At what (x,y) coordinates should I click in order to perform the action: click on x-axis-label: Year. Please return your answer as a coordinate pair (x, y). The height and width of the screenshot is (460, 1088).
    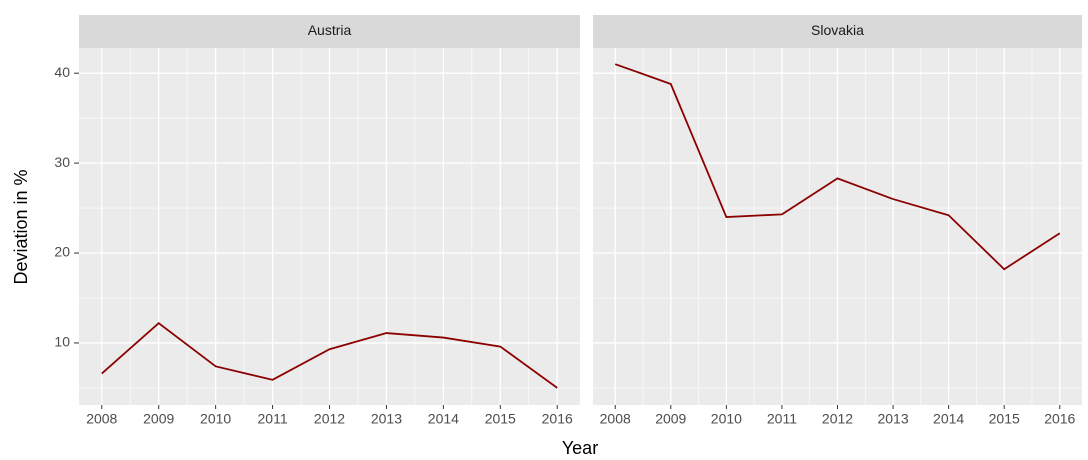
    Looking at the image, I should click on (580, 448).